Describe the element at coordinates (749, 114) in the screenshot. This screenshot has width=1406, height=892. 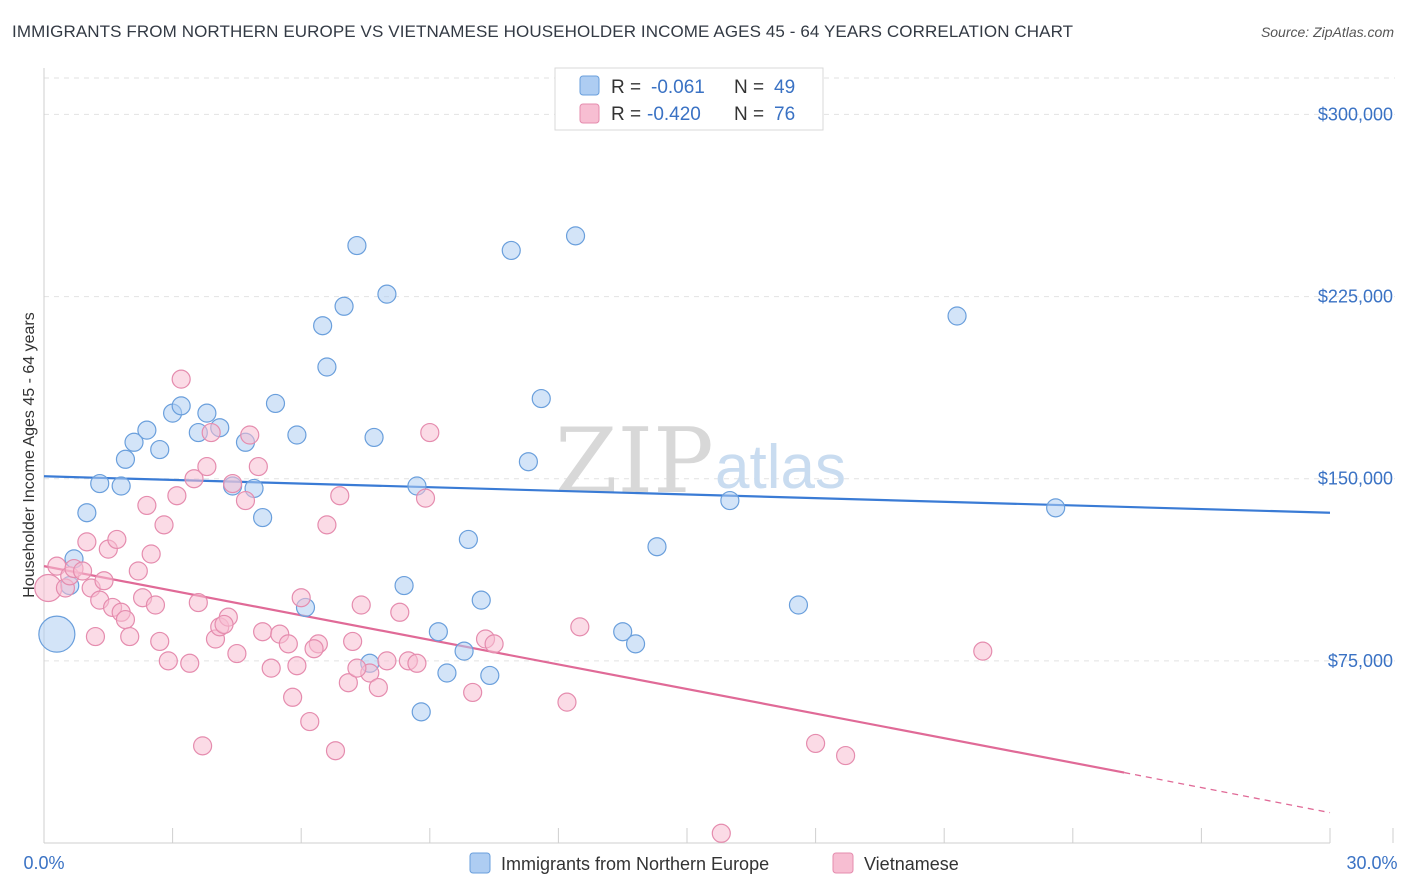
I see `legend-n-label-2: N =` at that location.